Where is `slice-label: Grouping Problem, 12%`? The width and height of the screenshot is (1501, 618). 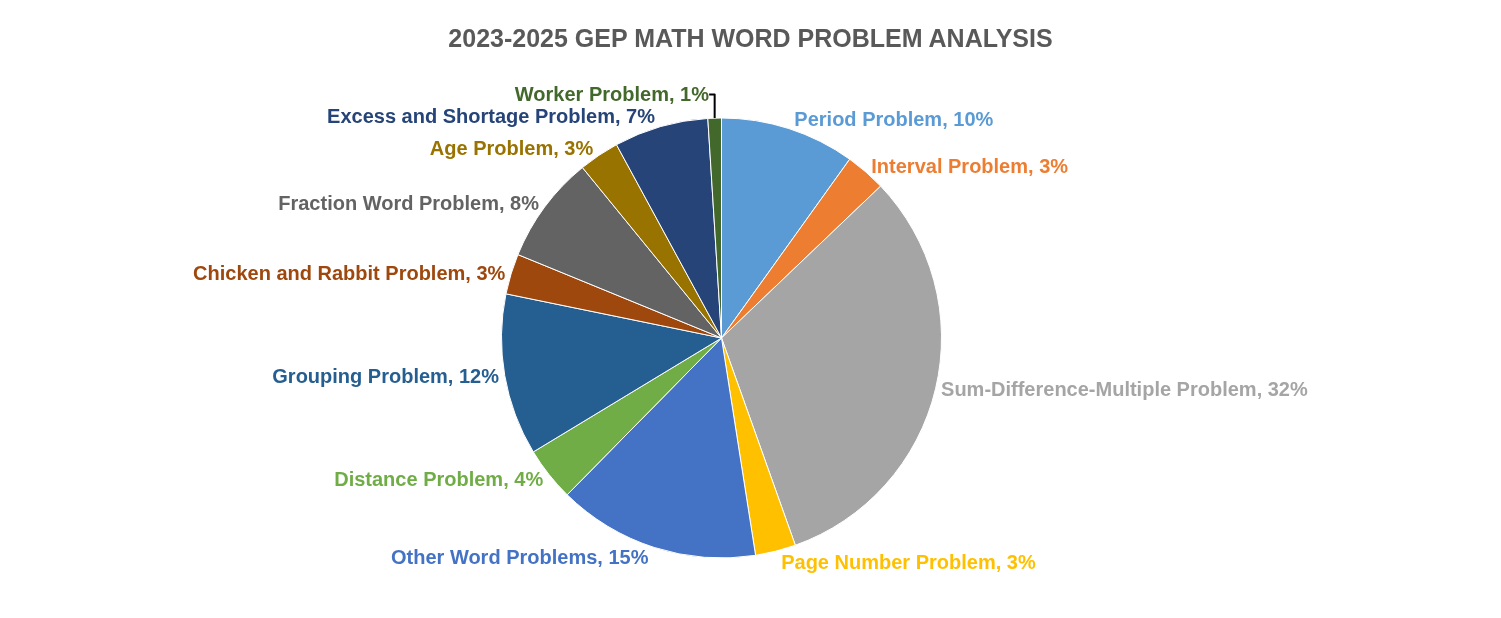 slice-label: Grouping Problem, 12% is located at coordinates (386, 375).